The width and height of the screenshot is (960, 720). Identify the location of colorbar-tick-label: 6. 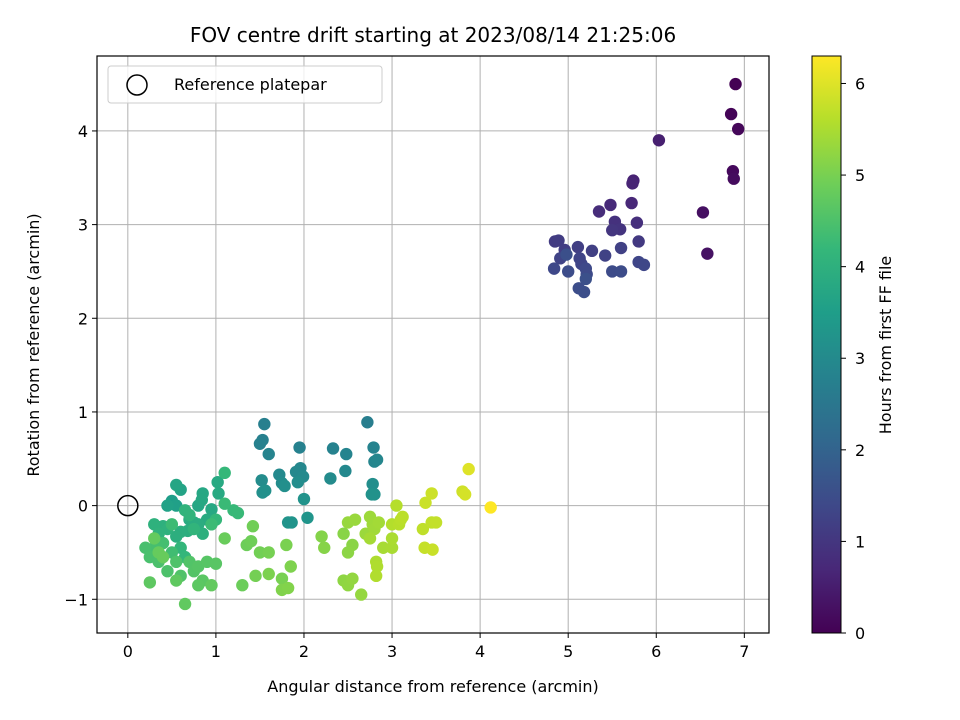
(860, 83).